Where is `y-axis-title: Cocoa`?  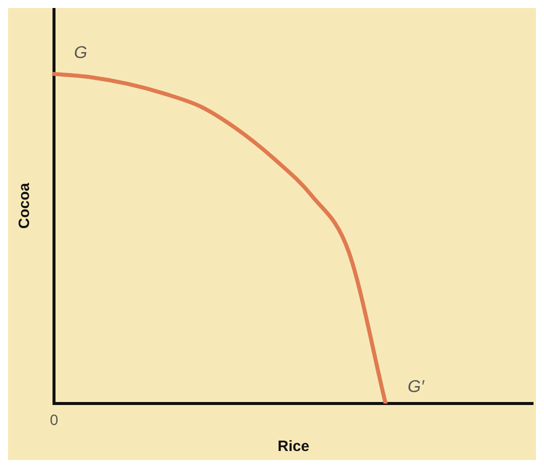
y-axis-title: Cocoa is located at coordinates (25, 205).